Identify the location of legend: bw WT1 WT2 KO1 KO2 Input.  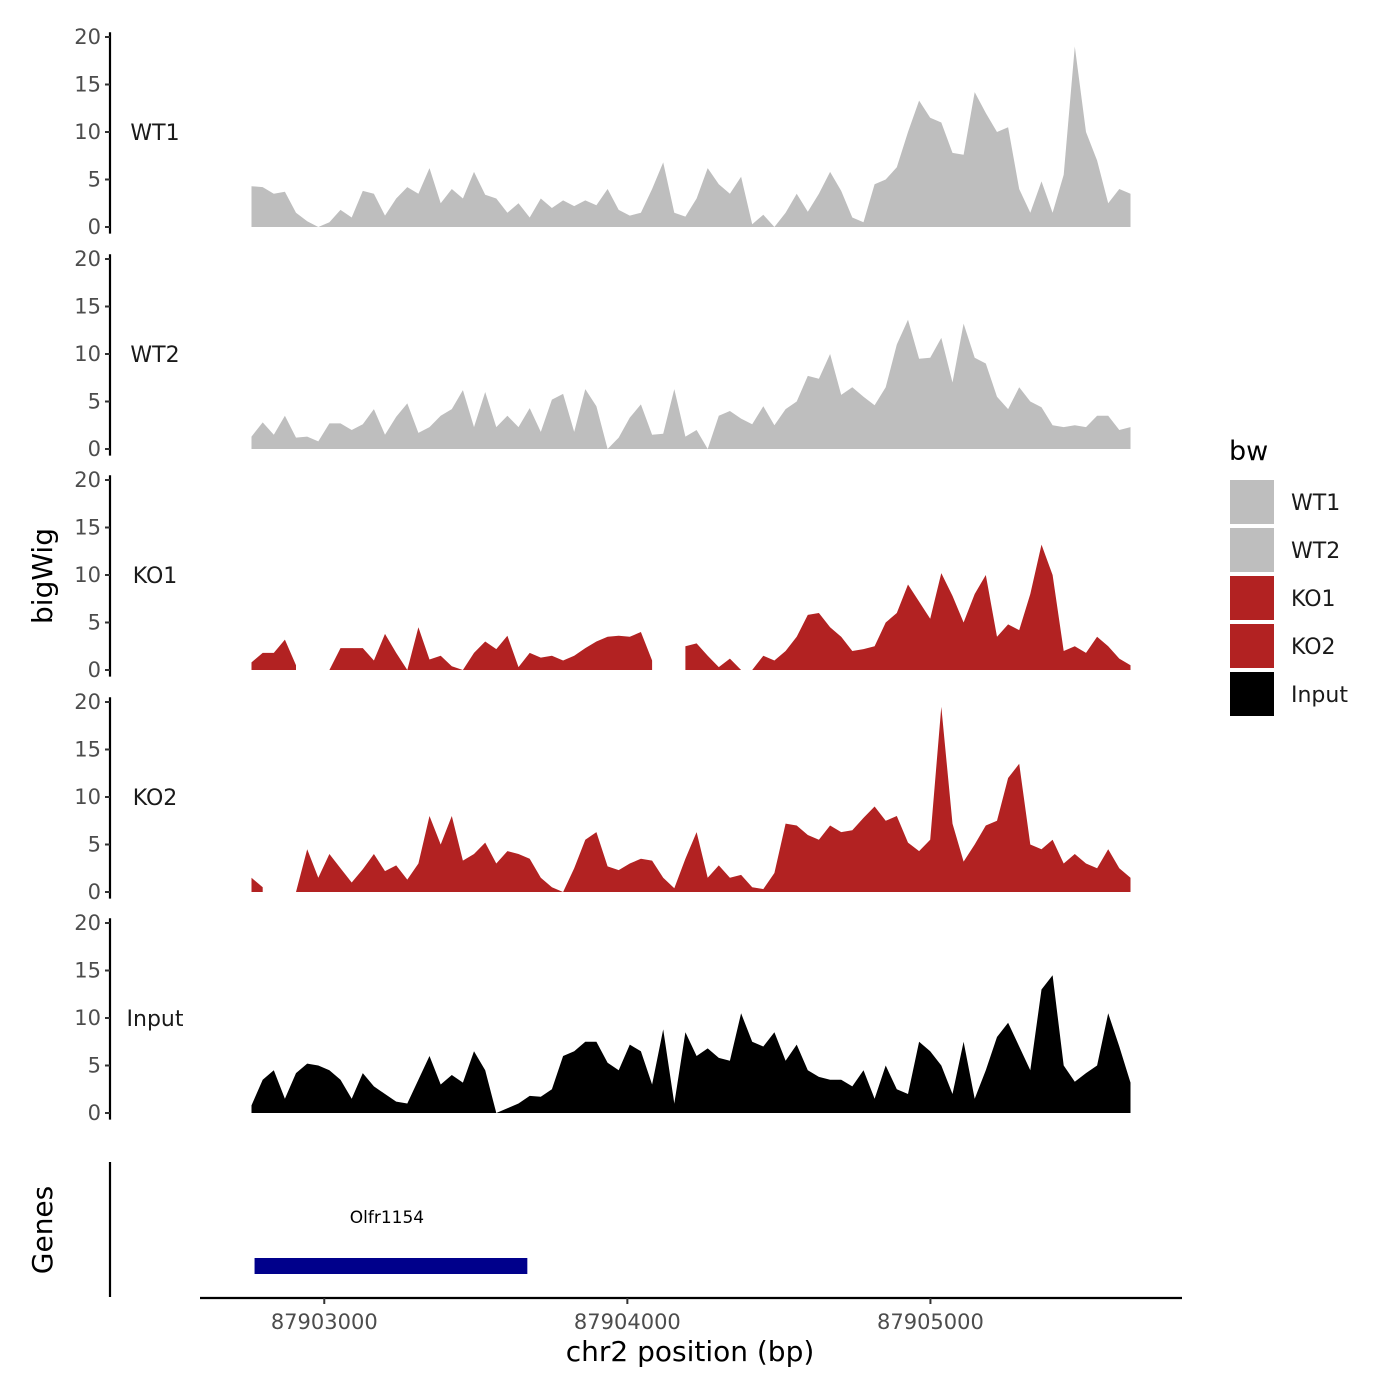
(1288, 576).